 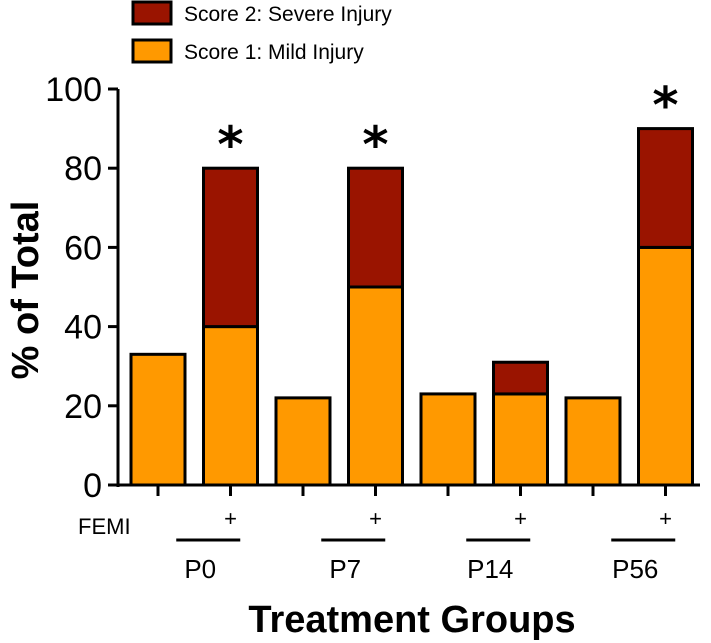 I want to click on y-tick-label: 0, so click(x=92, y=486).